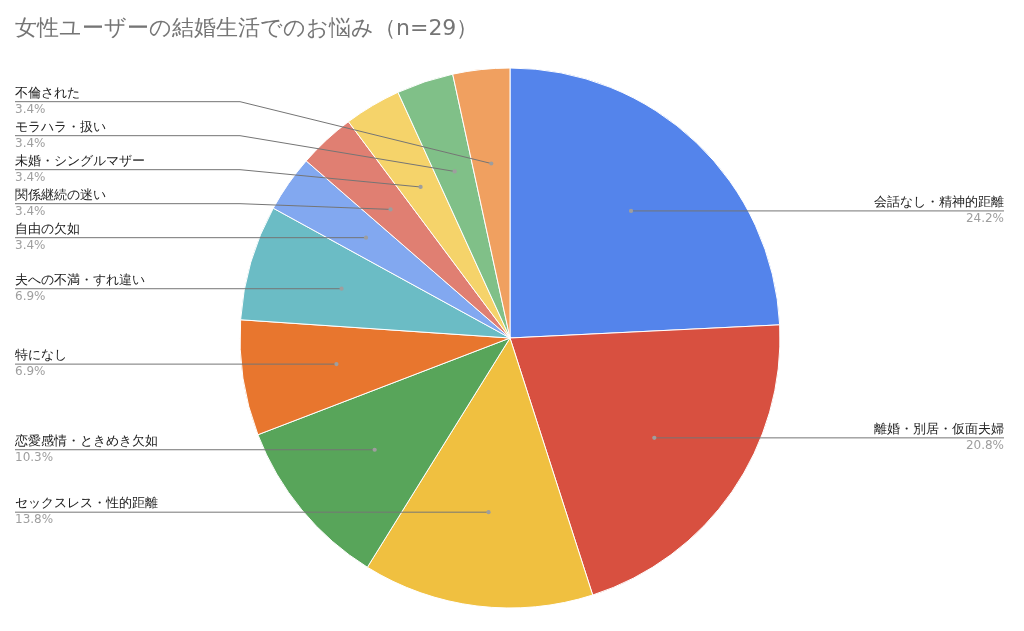 The height and width of the screenshot is (631, 1024). I want to click on slice-label: 夫への不満・すれ違い, so click(80, 279).